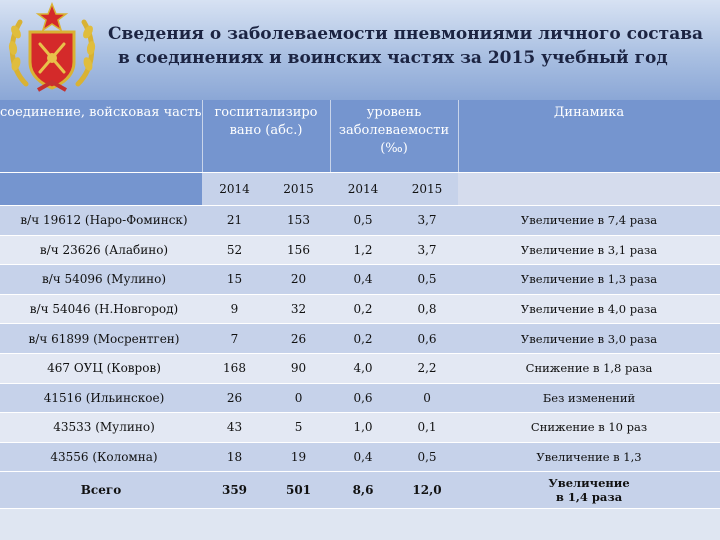 This screenshot has height=540, width=720. Describe the element at coordinates (589, 497) in the screenshot. I see `total-dynamics-line-2: в 1,4 раза` at that location.